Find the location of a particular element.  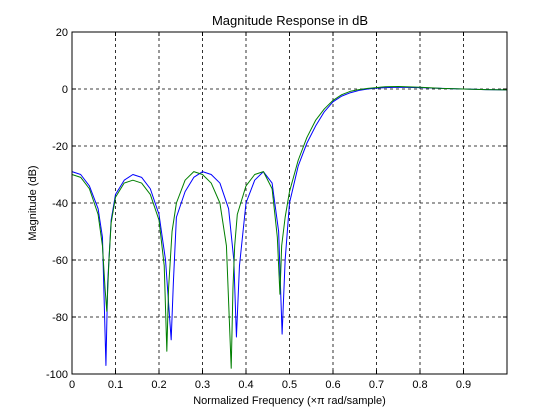

y-axis-label: Magnitude (dB) is located at coordinates (33, 202).